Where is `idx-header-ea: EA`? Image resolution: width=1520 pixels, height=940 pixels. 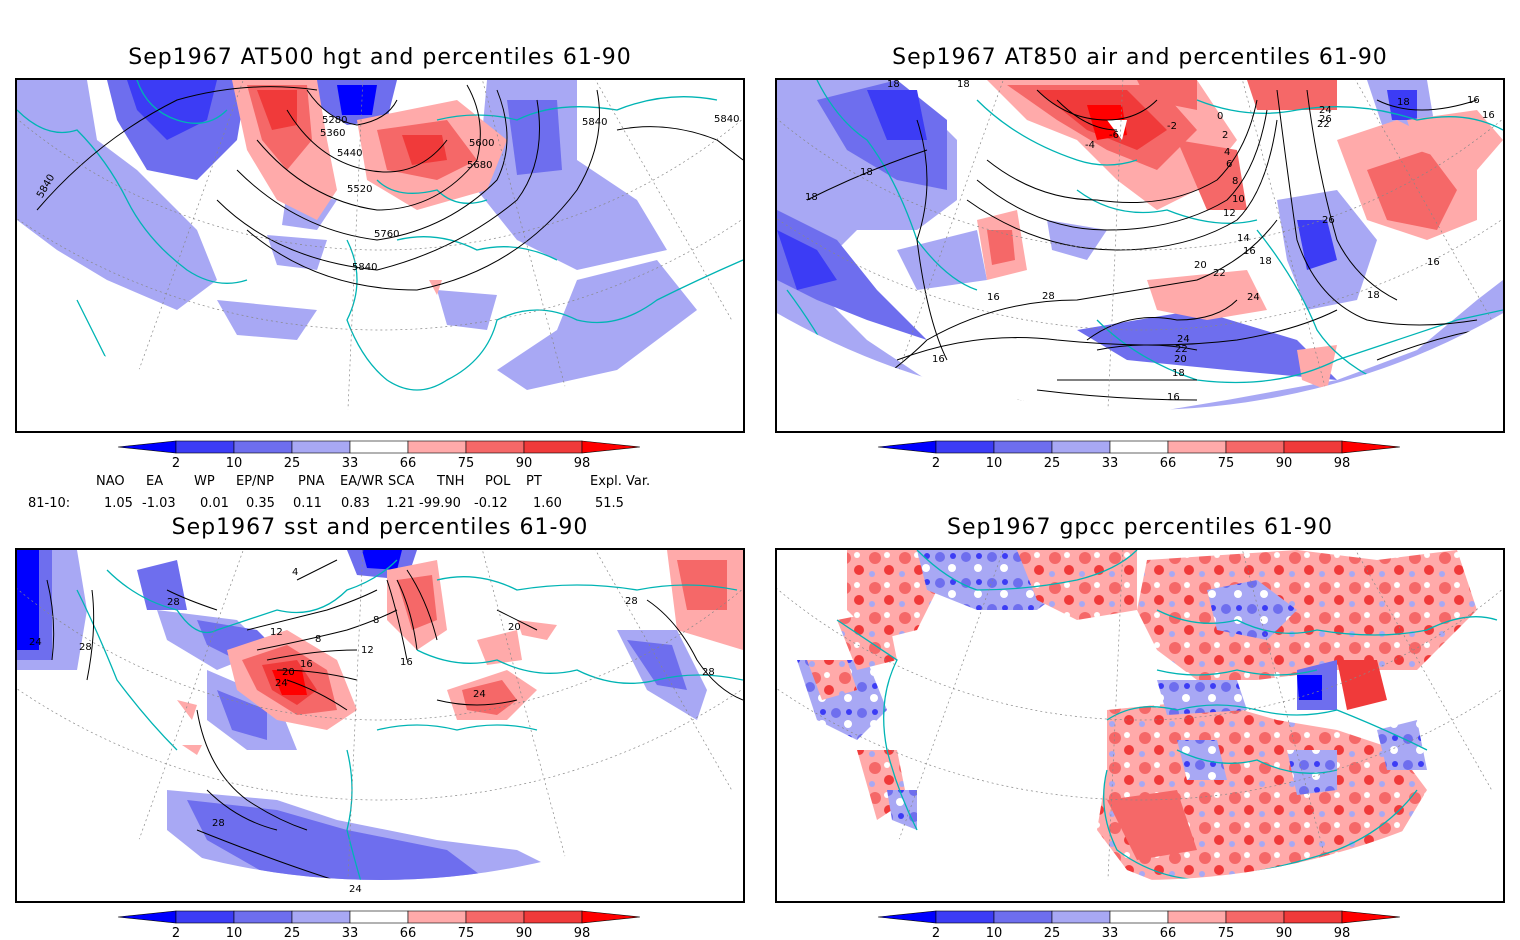 idx-header-ea: EA is located at coordinates (155, 481).